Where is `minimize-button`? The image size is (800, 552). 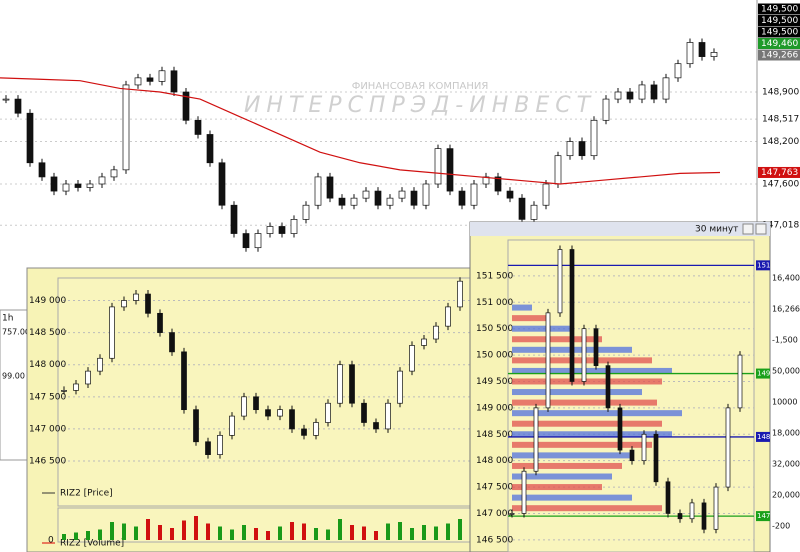 minimize-button is located at coordinates (748, 229).